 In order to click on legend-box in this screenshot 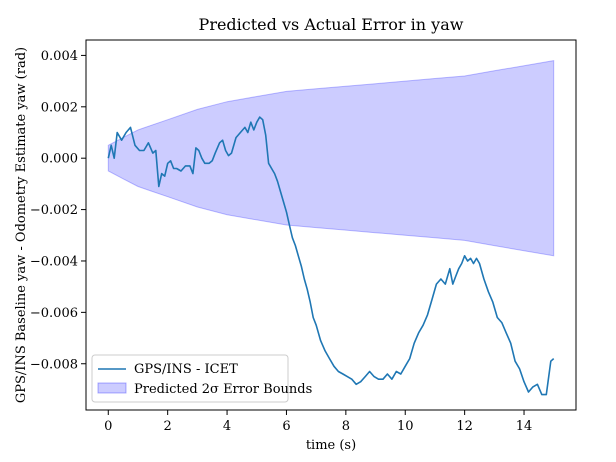, I will do `click(190, 378)`.